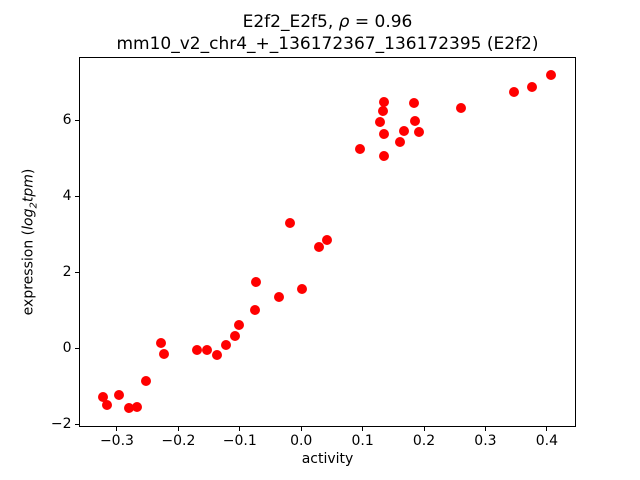  I want to click on chart-title-line1: E2f2_E2f5, ρ = 0.96, so click(327, 22).